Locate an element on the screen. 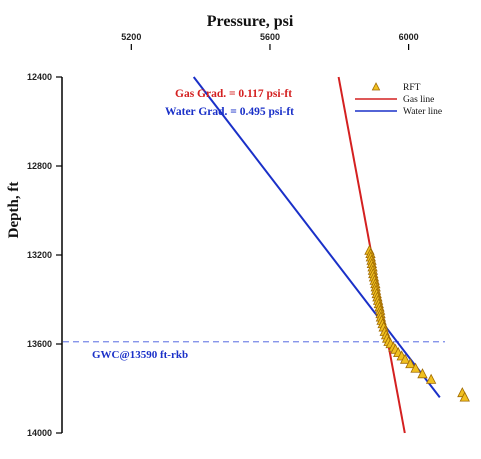 The width and height of the screenshot is (481, 459). chart-title: Pressure, psi is located at coordinates (250, 21).